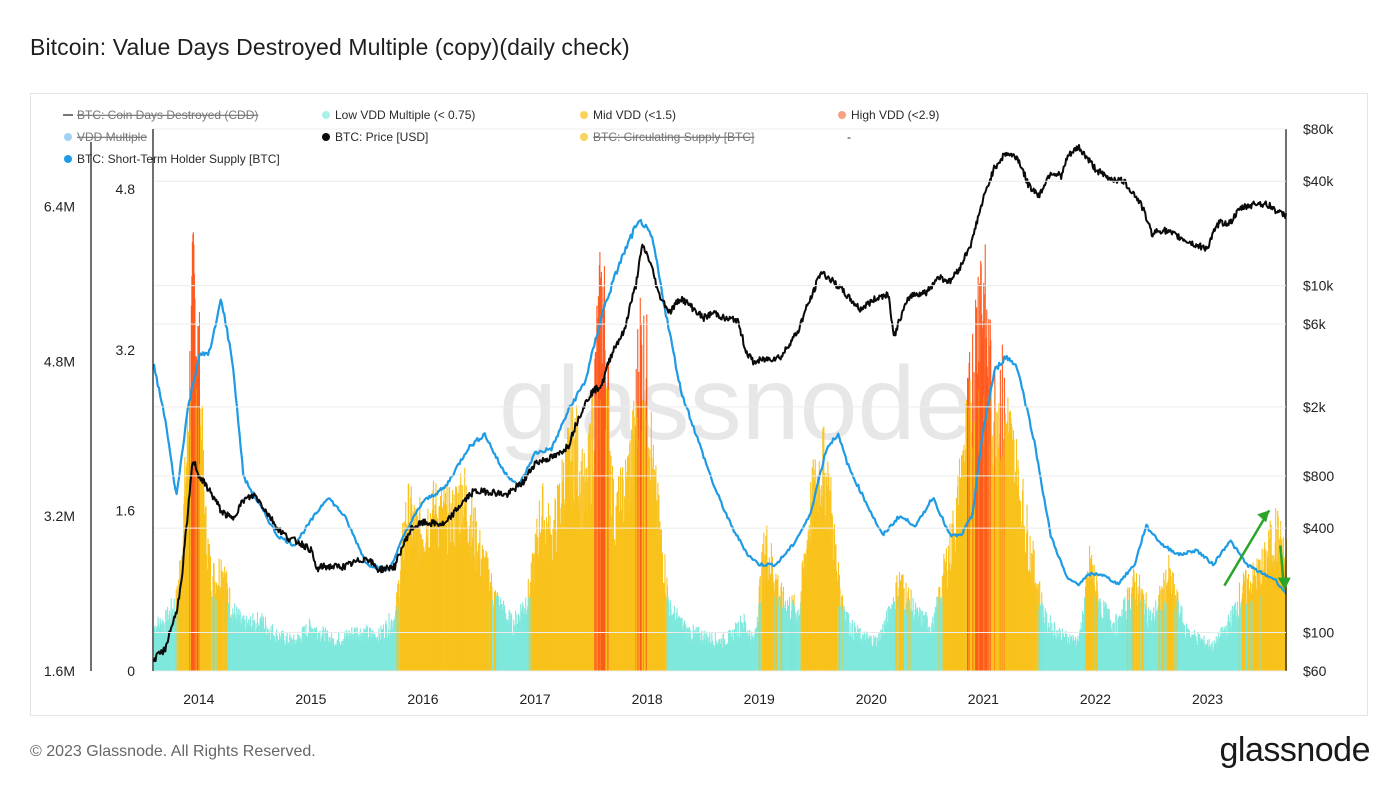  I want to click on x-tick-label: 2020, so click(871, 699).